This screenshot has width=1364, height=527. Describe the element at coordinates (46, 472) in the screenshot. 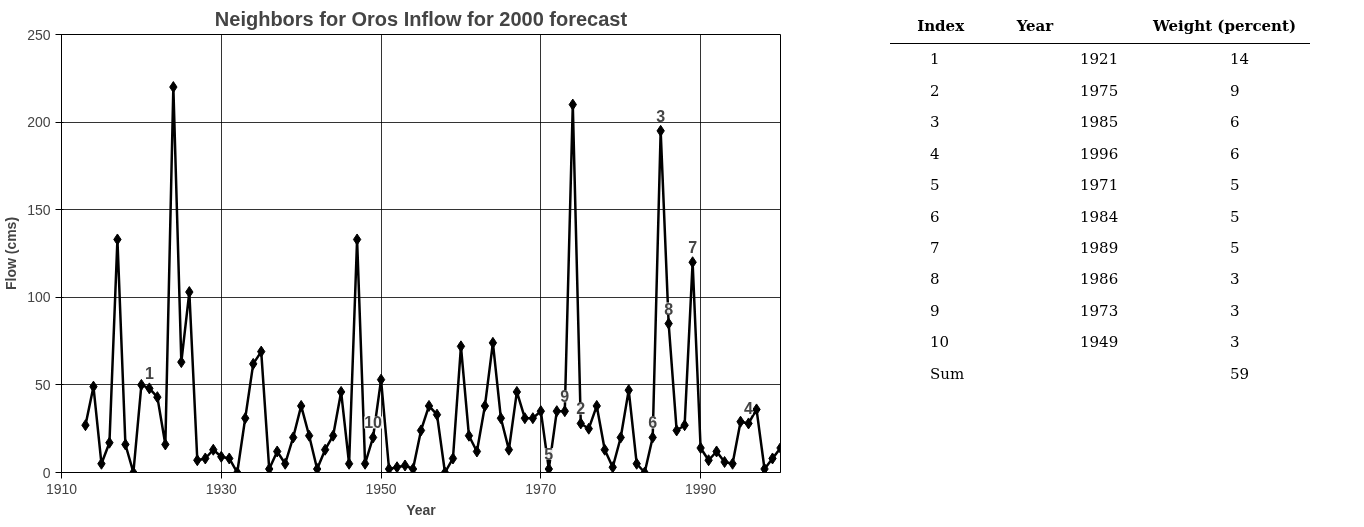

I see `y-tick-label: 0` at that location.